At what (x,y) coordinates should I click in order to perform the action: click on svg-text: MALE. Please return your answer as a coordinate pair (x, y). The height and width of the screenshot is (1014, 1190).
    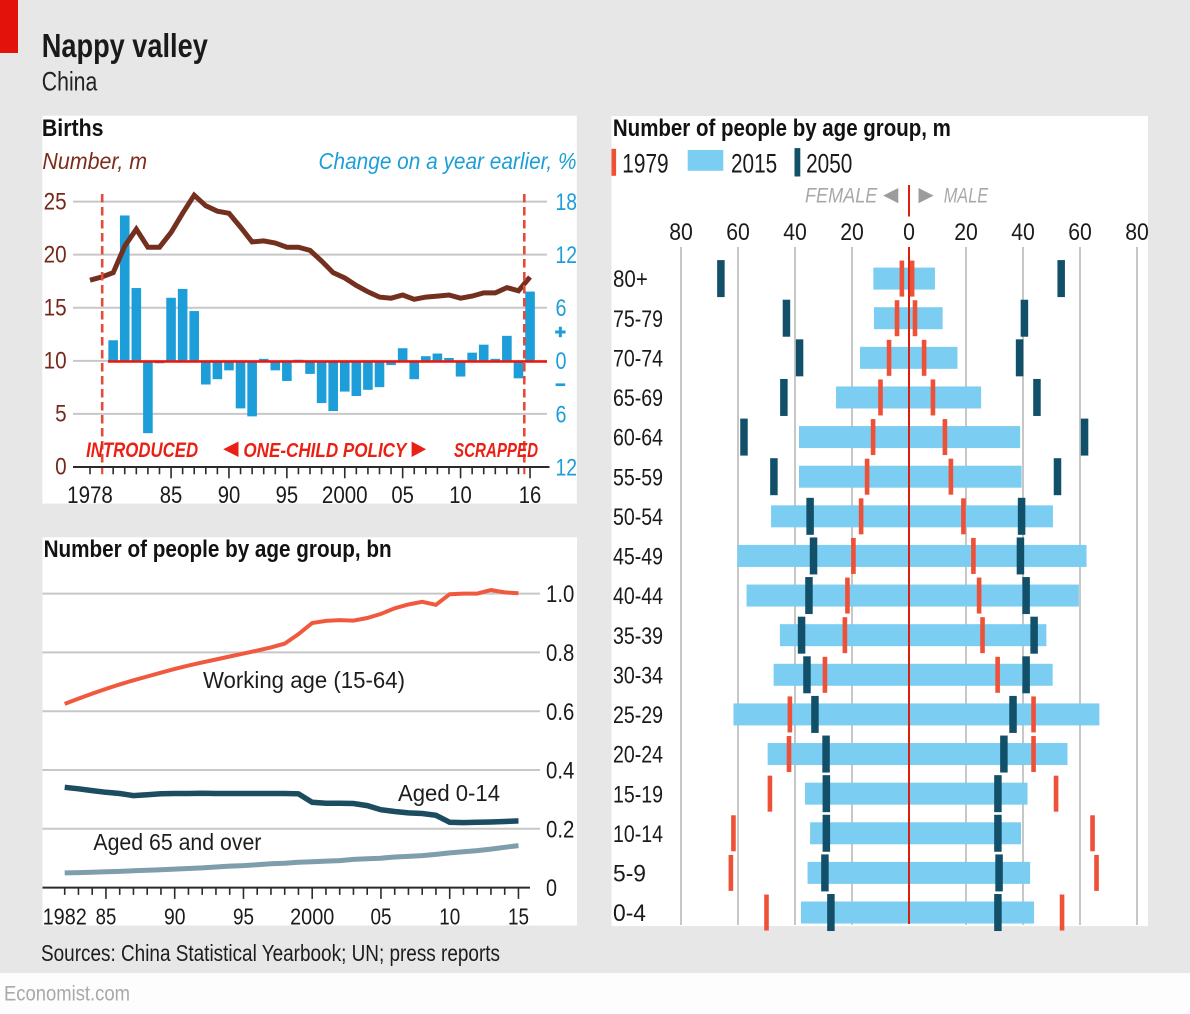
    Looking at the image, I should click on (966, 196).